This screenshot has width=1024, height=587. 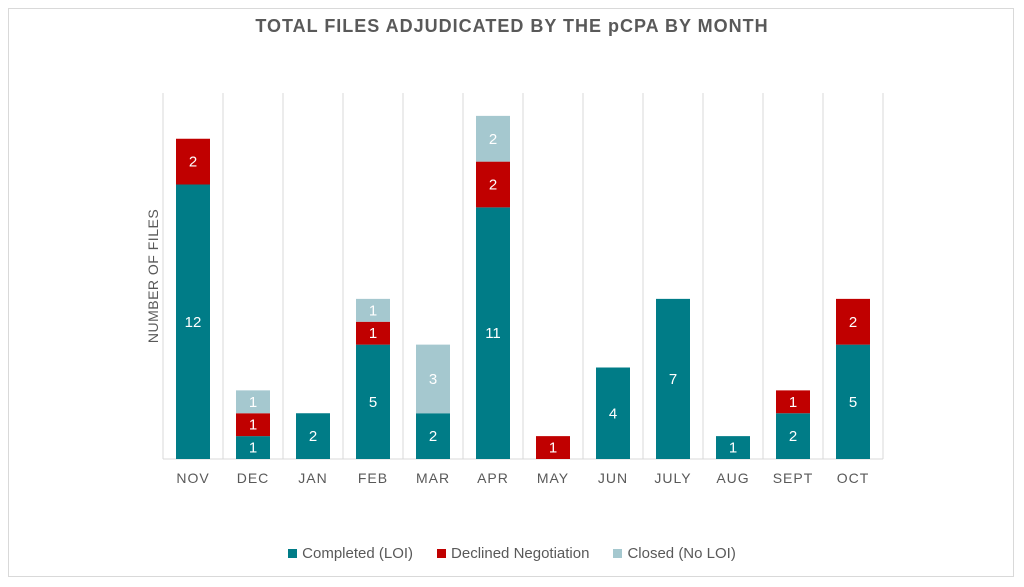 What do you see at coordinates (681, 553) in the screenshot?
I see `legend-label: Closed (No LOI)` at bounding box center [681, 553].